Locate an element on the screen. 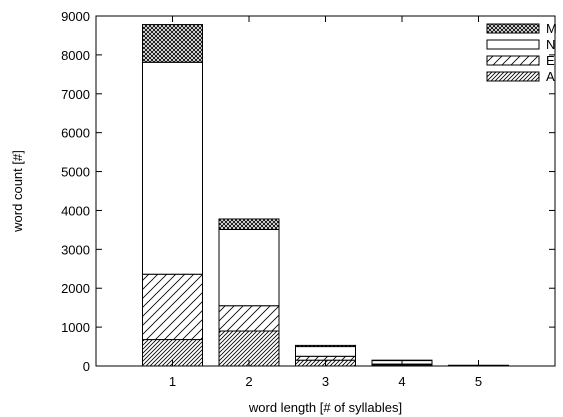 The image size is (563, 417). y-tick-label-0: 0 is located at coordinates (86, 366).